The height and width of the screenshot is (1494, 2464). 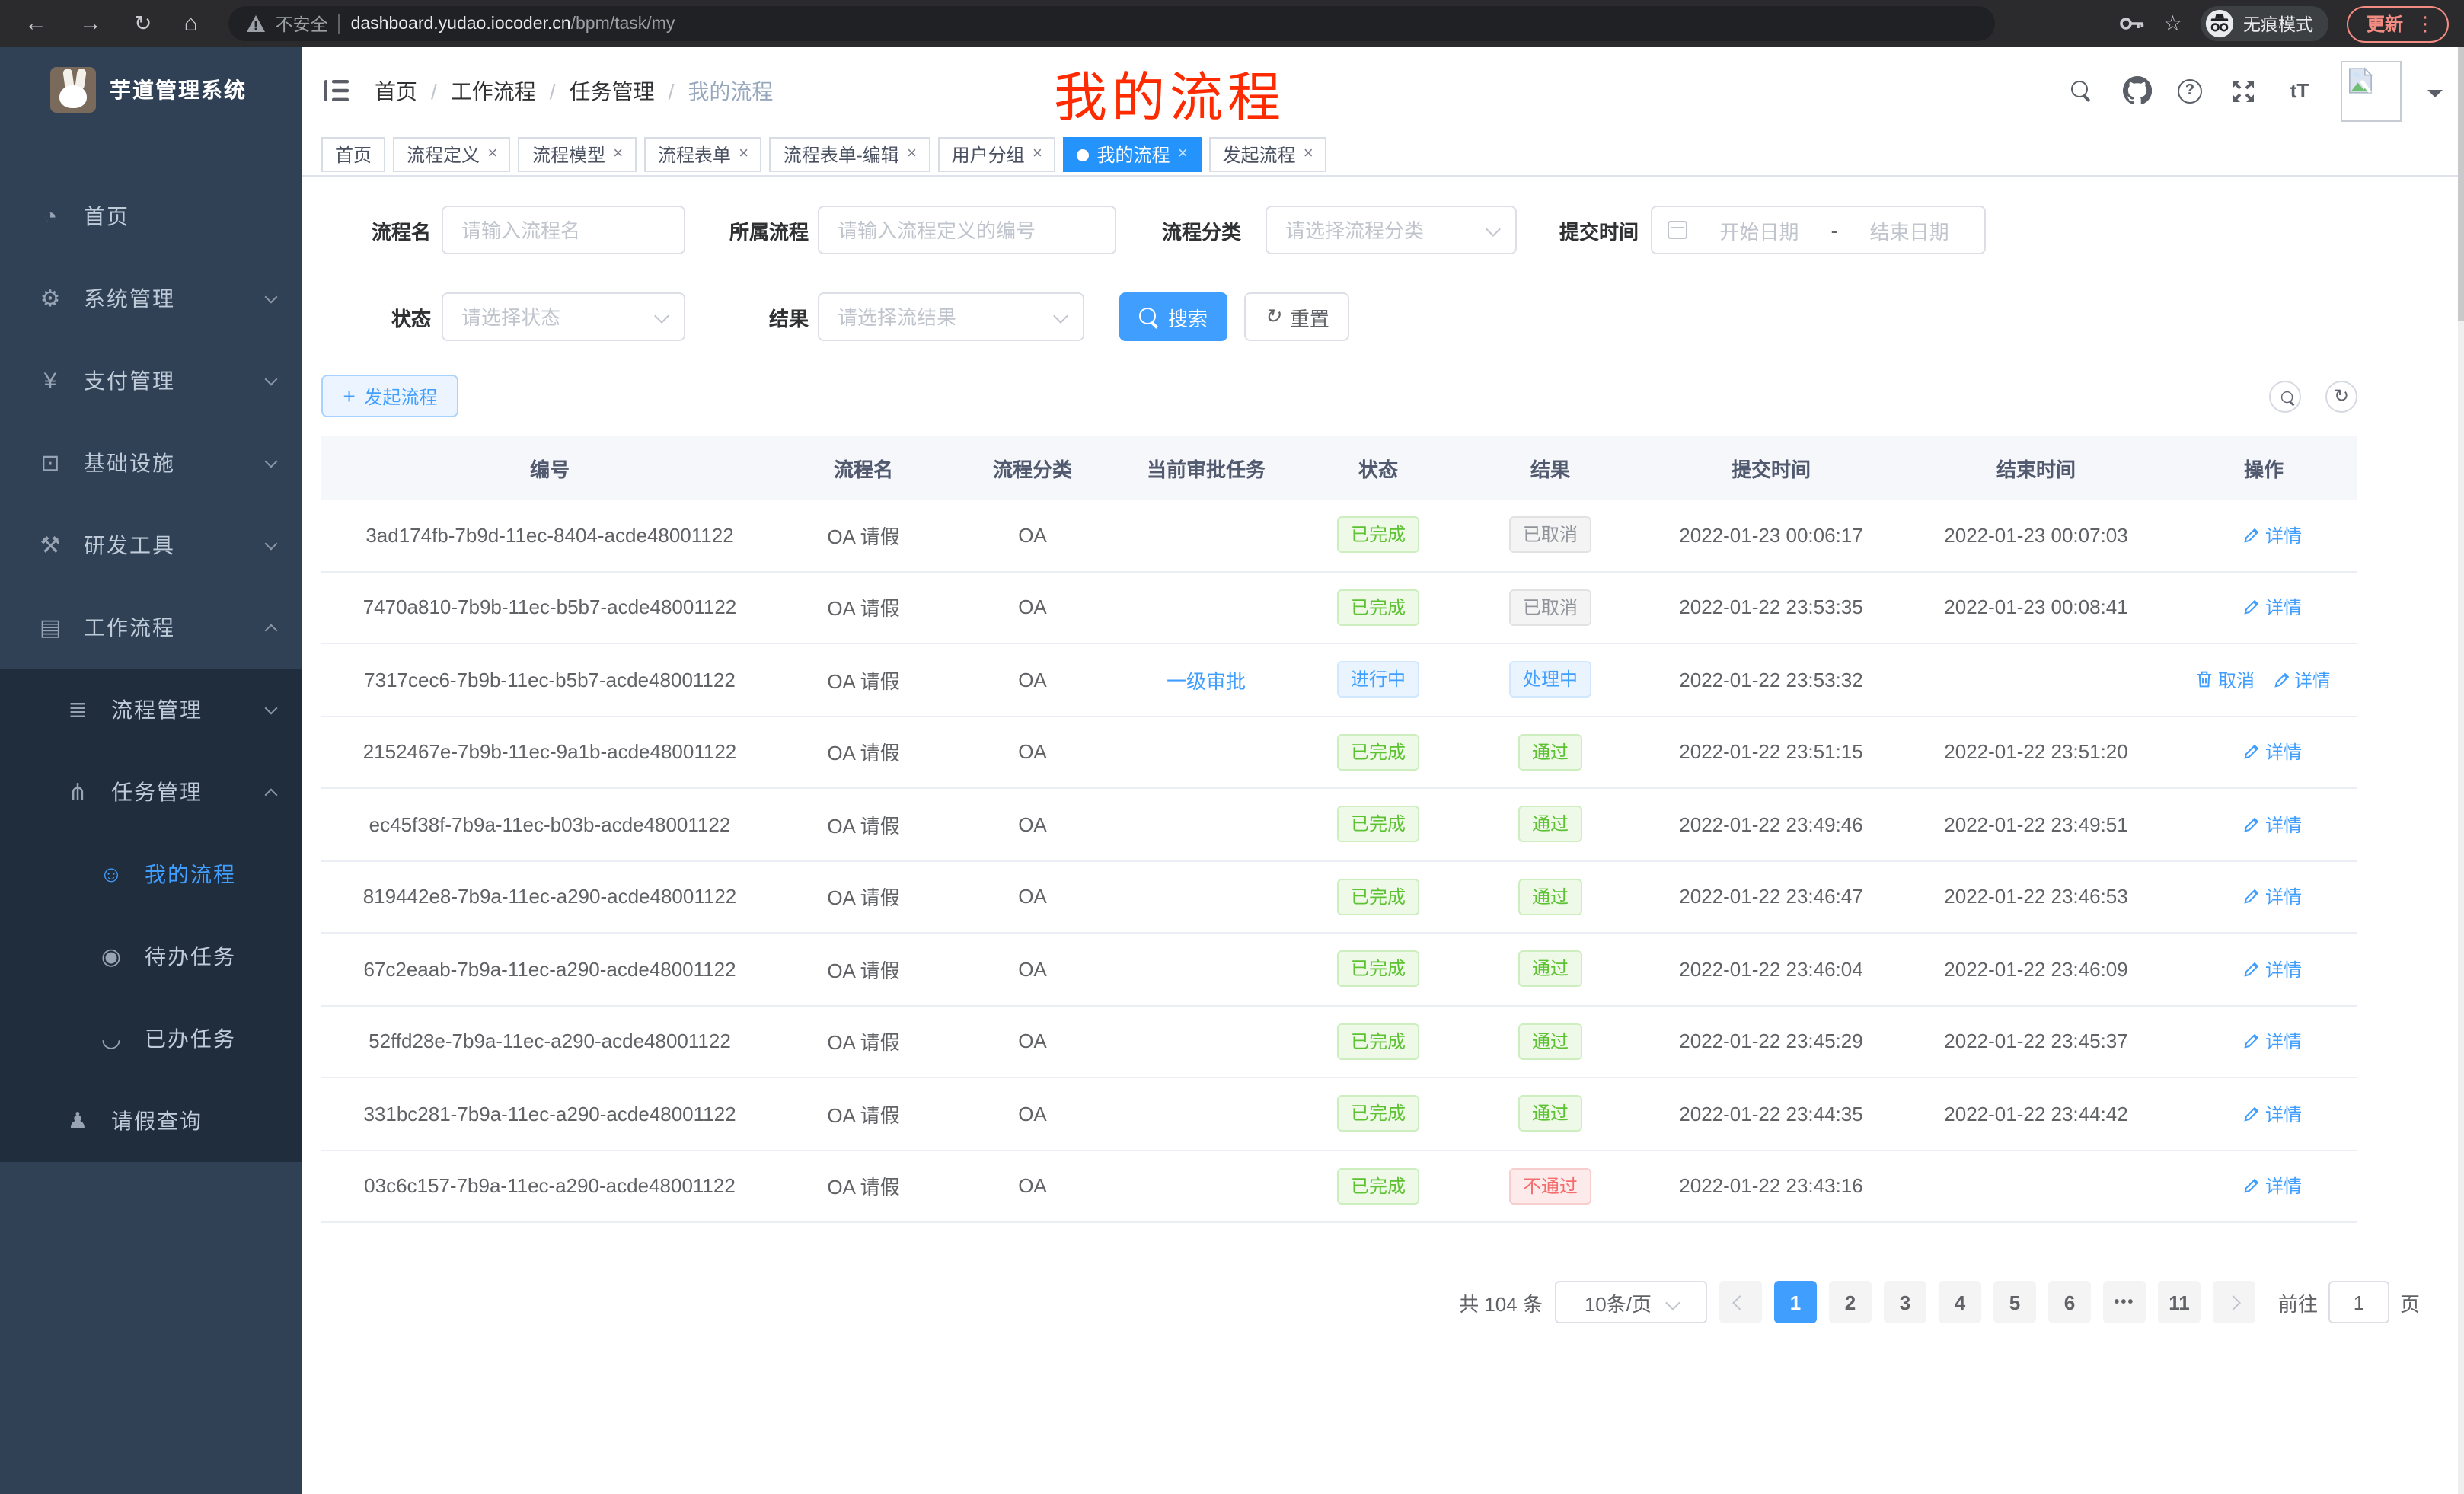 What do you see at coordinates (1904, 1302) in the screenshot?
I see `page-button: 3` at bounding box center [1904, 1302].